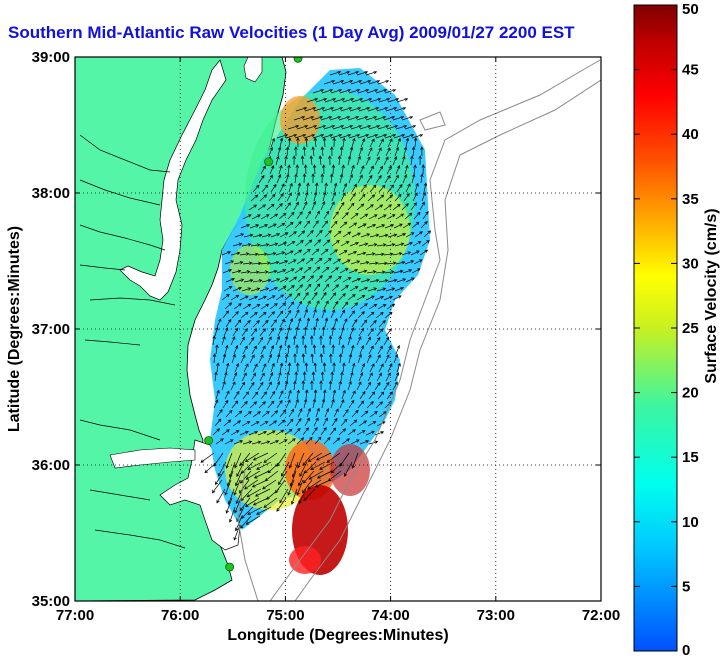 Image resolution: width=724 pixels, height=659 pixels. I want to click on colorbar-tick-label: 20, so click(690, 393).